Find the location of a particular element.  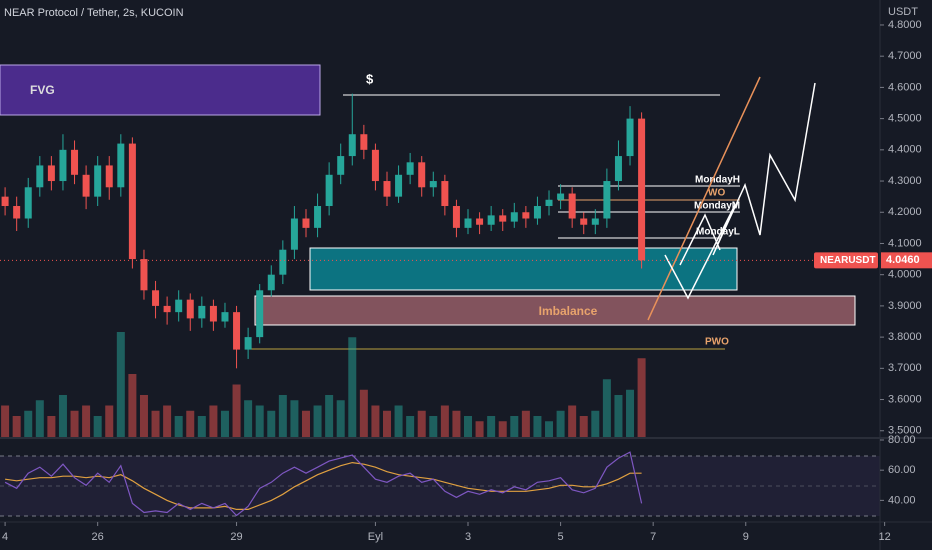

y-tick-label: 4.5000 is located at coordinates (905, 119).